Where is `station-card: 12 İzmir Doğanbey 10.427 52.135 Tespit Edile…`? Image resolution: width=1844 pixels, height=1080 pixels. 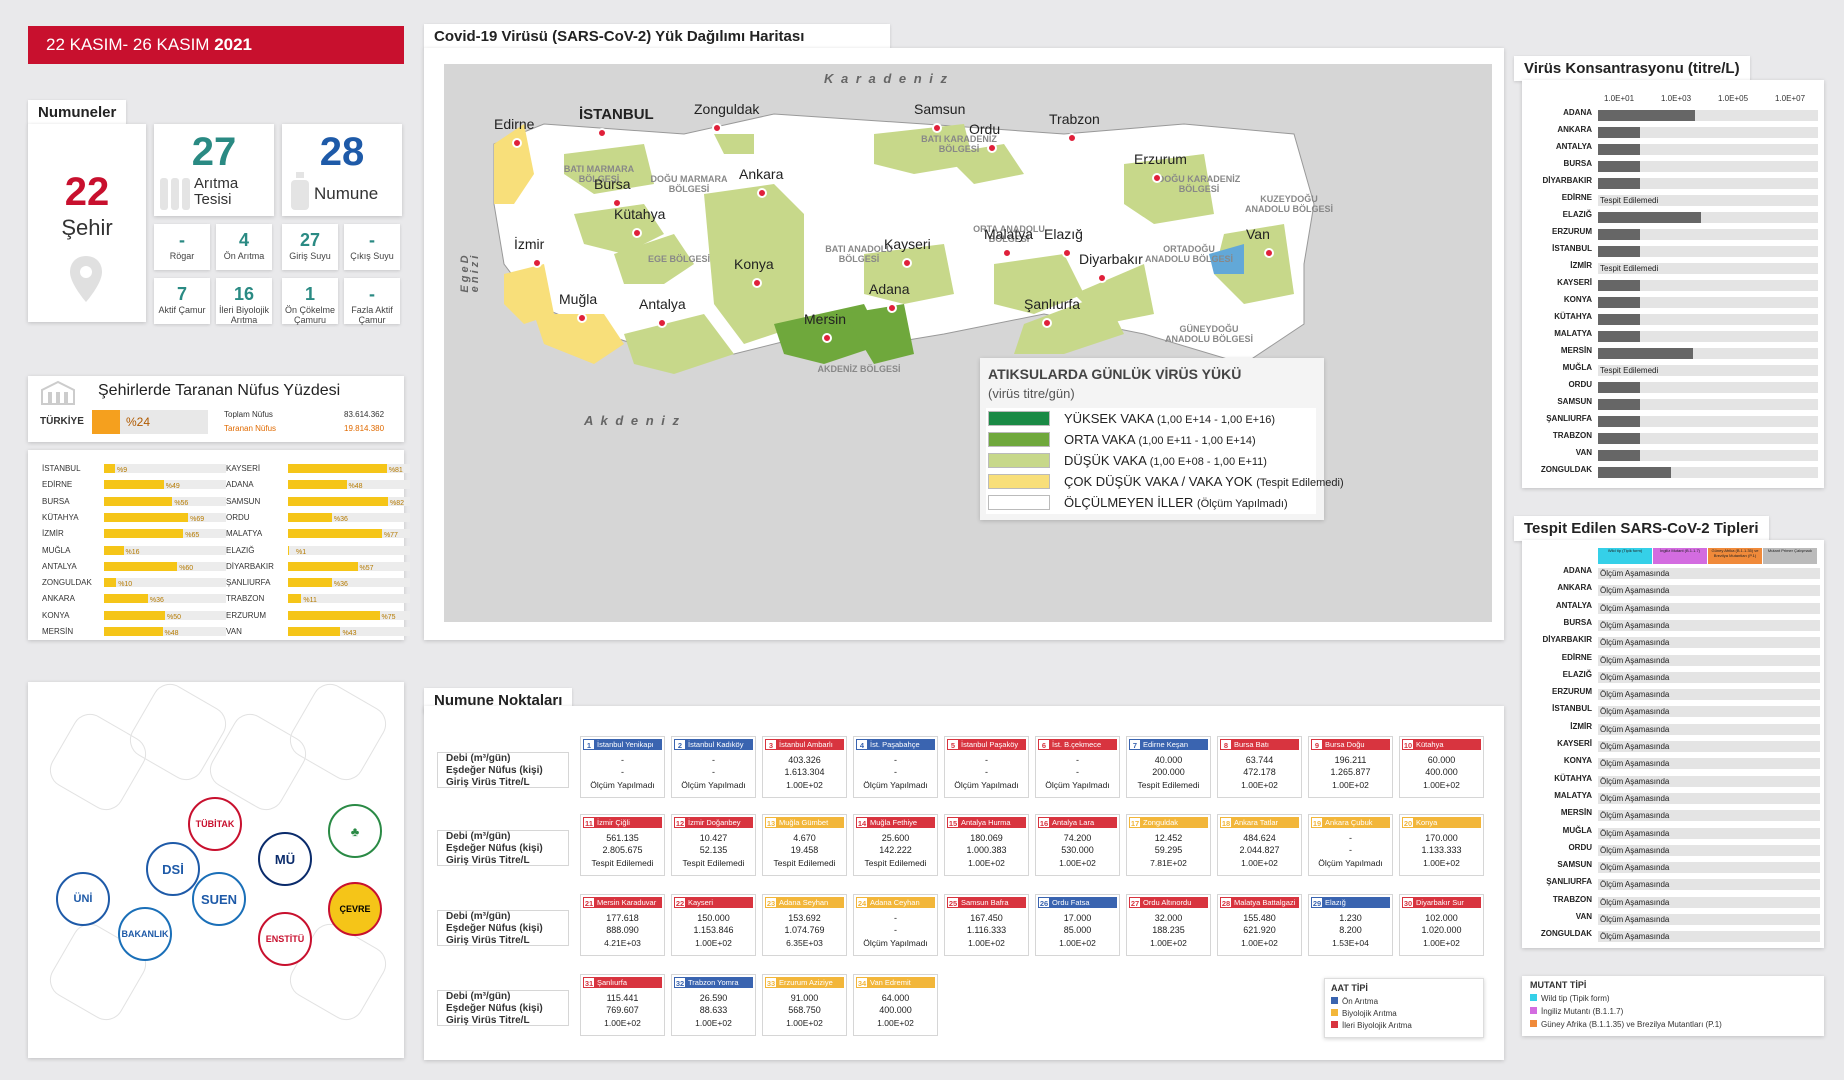 station-card: 12 İzmir Doğanbey 10.427 52.135 Tespit Edile… is located at coordinates (713, 845).